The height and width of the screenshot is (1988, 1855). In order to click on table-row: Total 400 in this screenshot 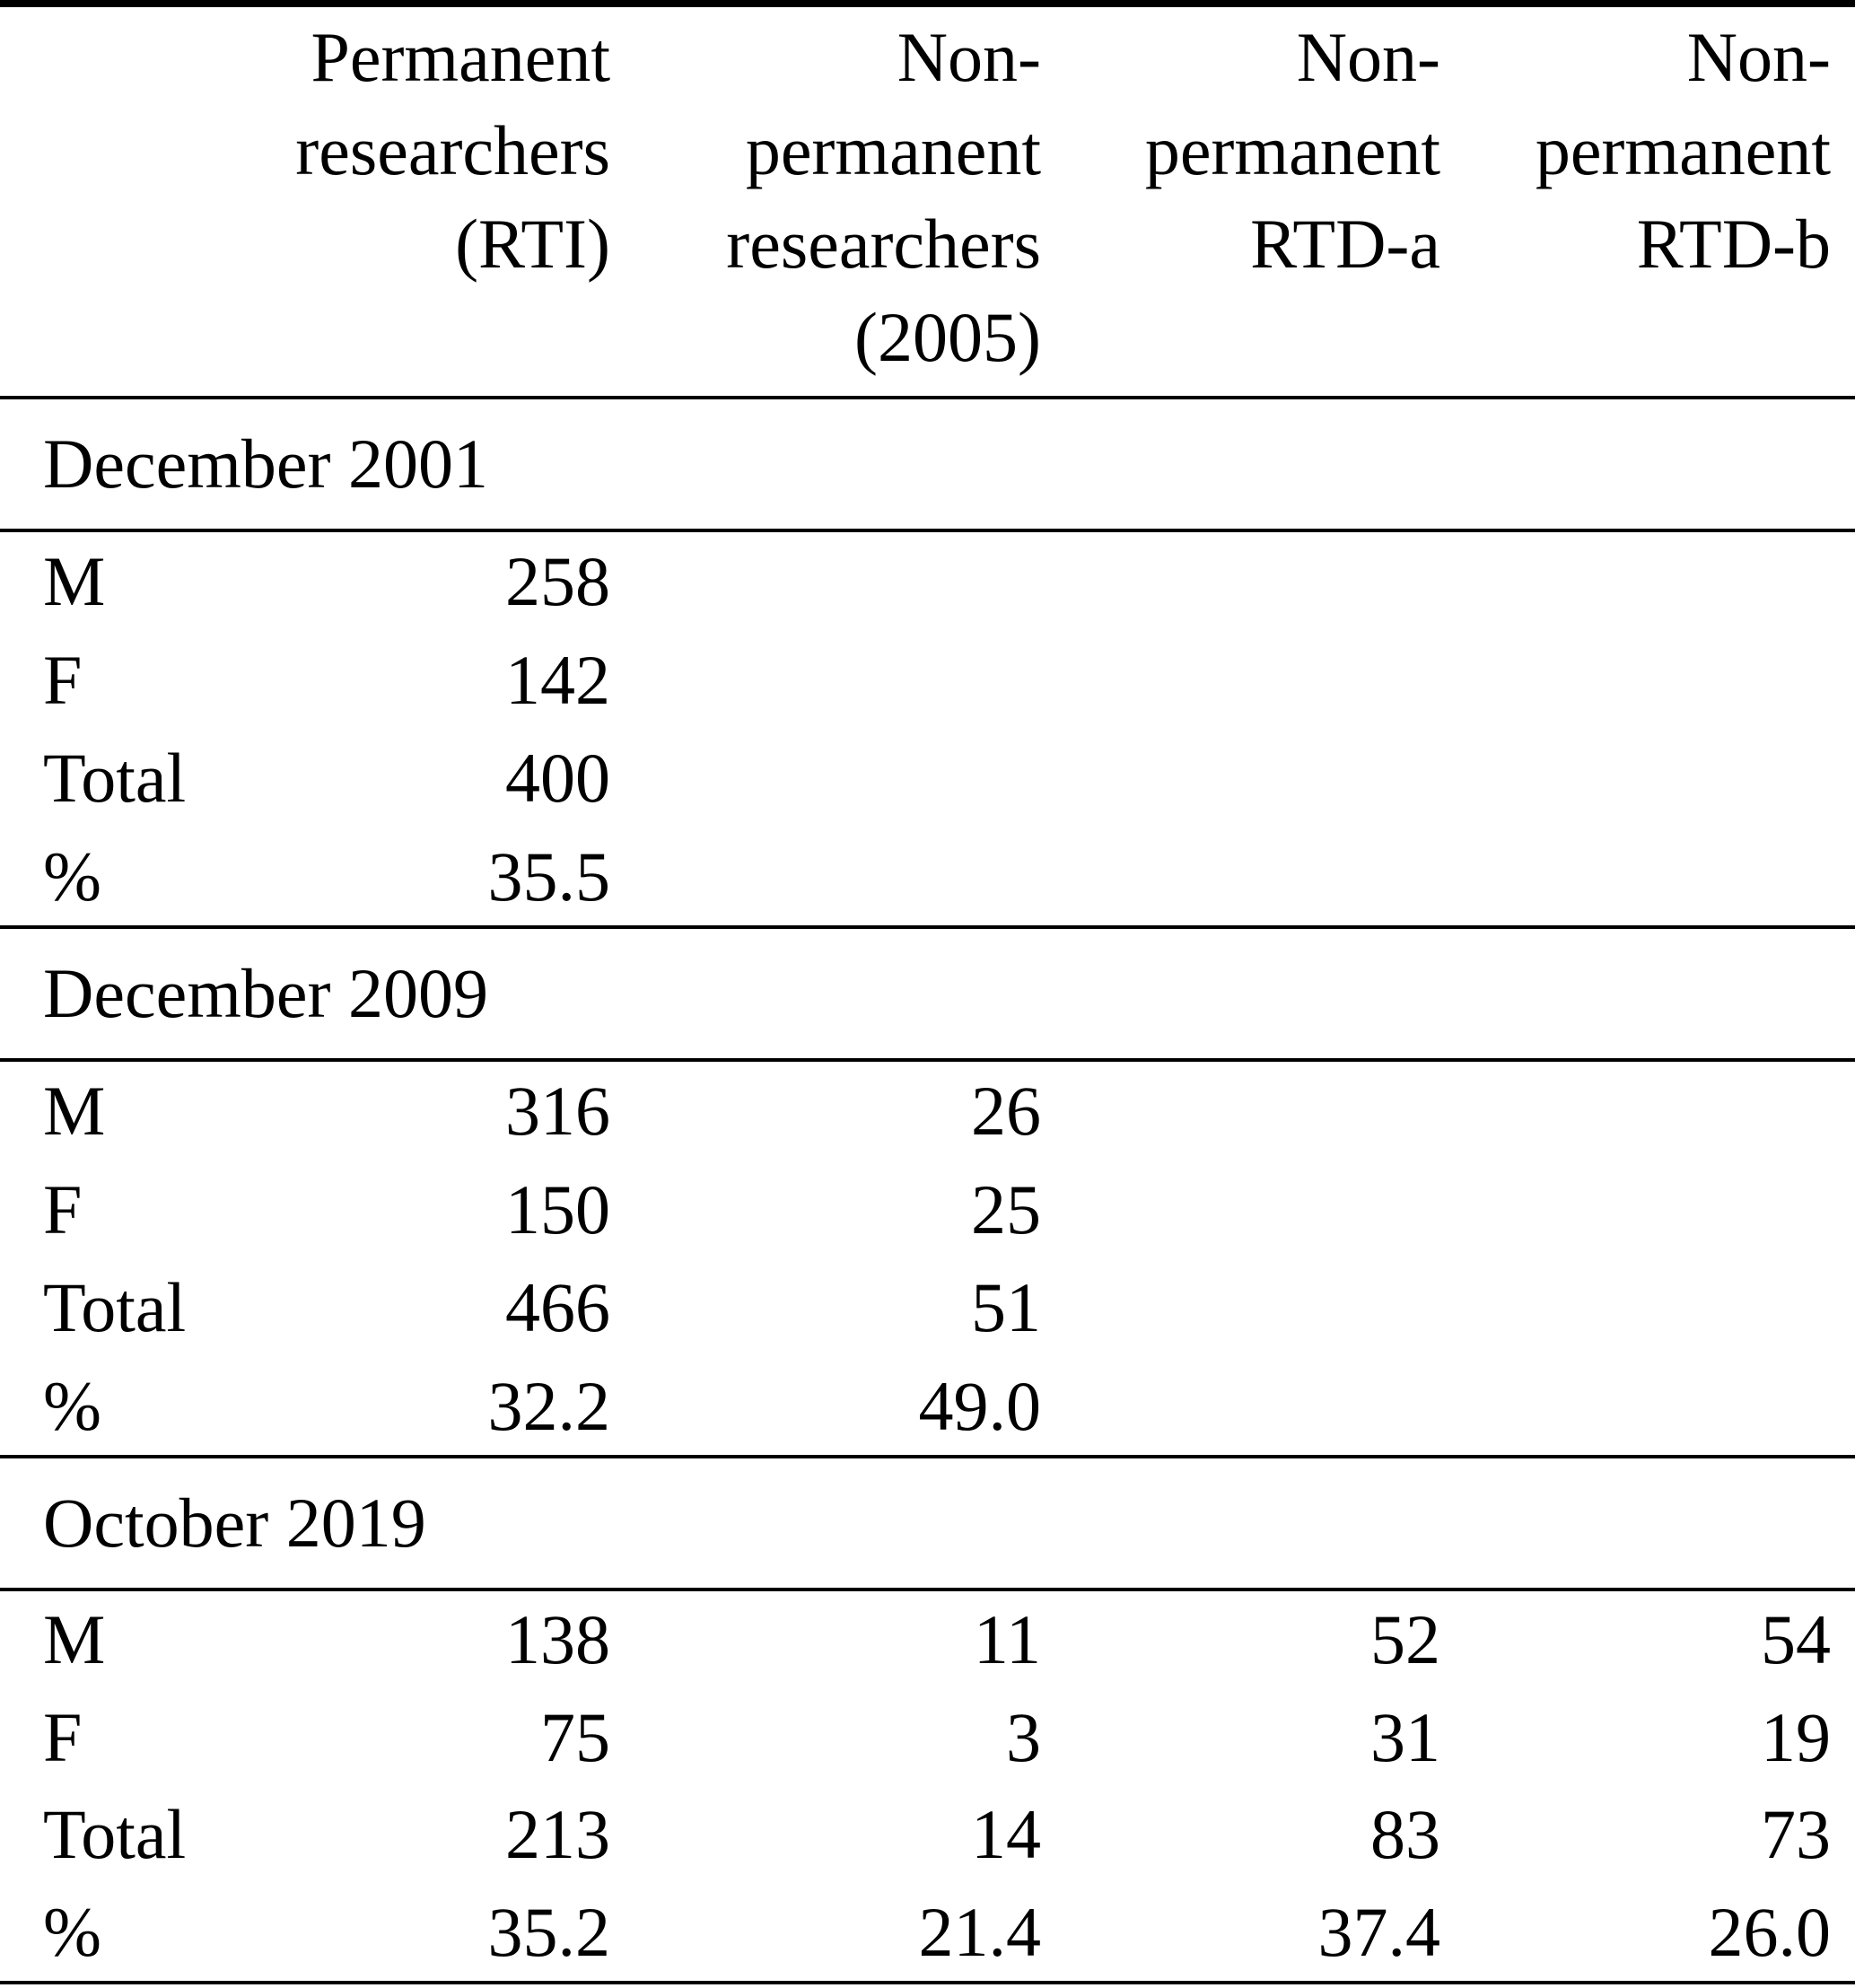, I will do `click(916, 778)`.